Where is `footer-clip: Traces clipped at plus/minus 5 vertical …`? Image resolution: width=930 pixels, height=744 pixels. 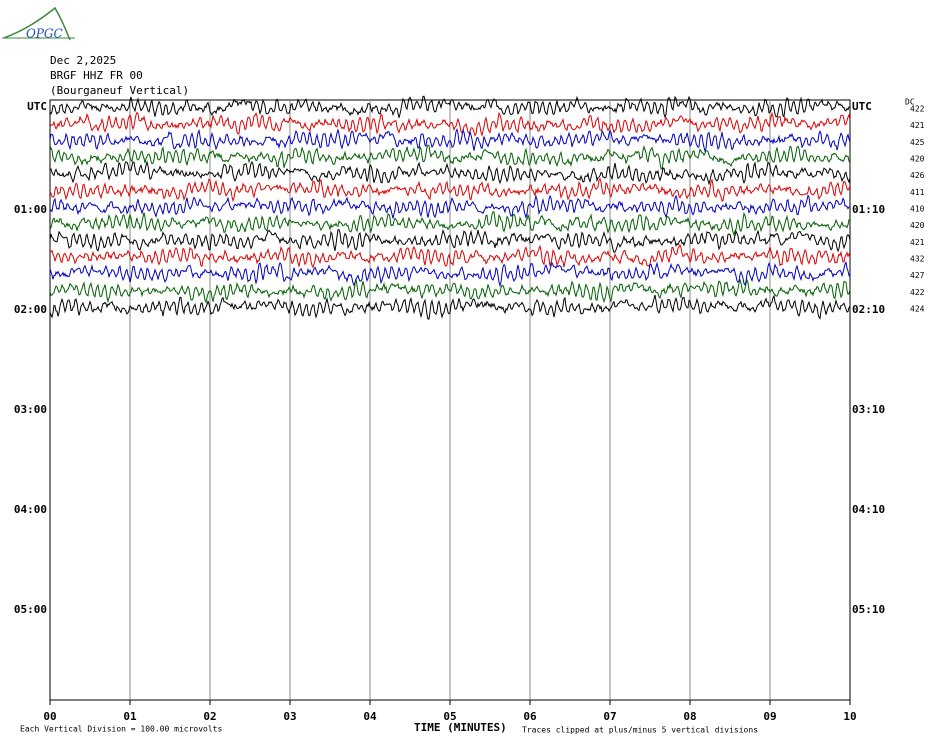
footer-clip: Traces clipped at plus/minus 5 vertical … is located at coordinates (640, 730).